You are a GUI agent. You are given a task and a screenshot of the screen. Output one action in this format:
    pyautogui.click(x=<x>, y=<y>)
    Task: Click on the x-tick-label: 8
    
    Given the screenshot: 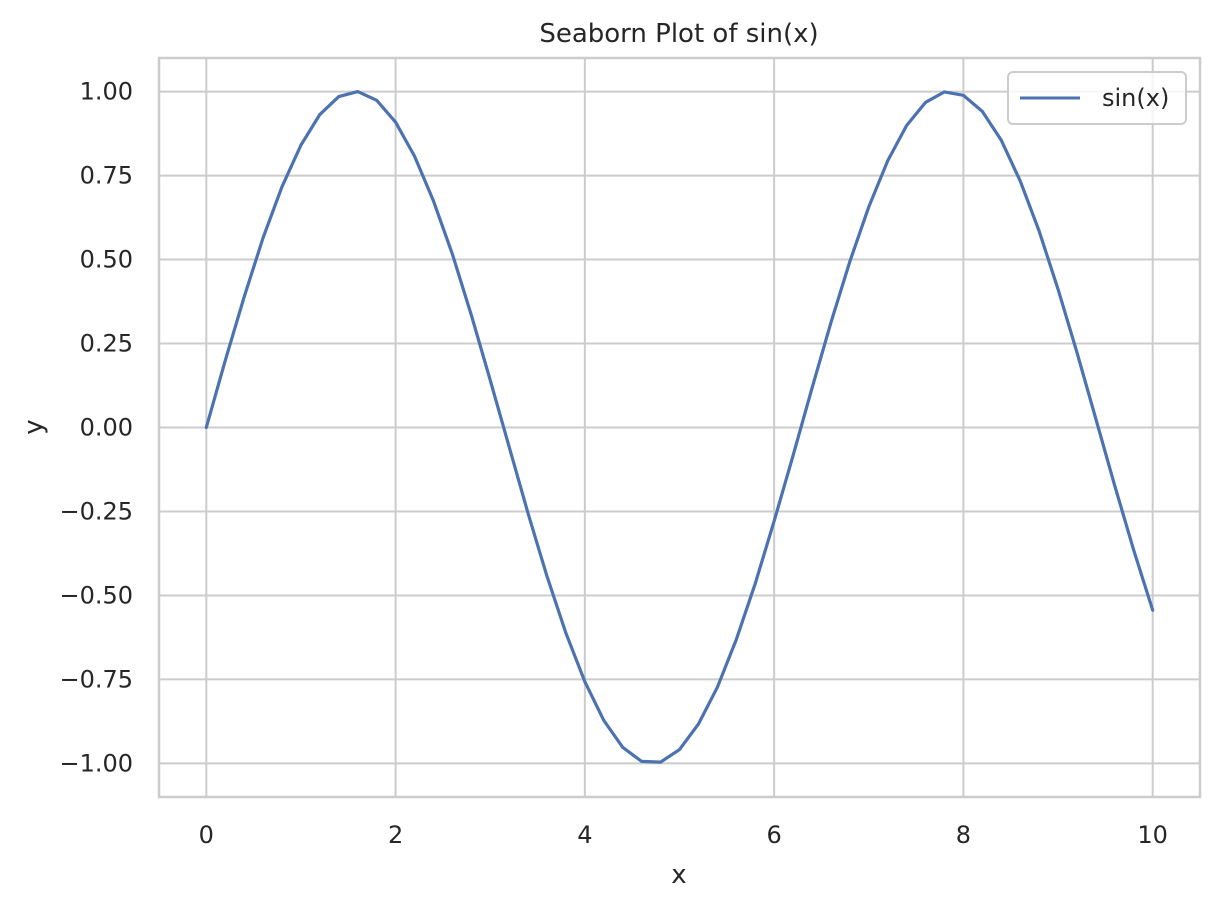 What is the action you would take?
    pyautogui.click(x=963, y=835)
    